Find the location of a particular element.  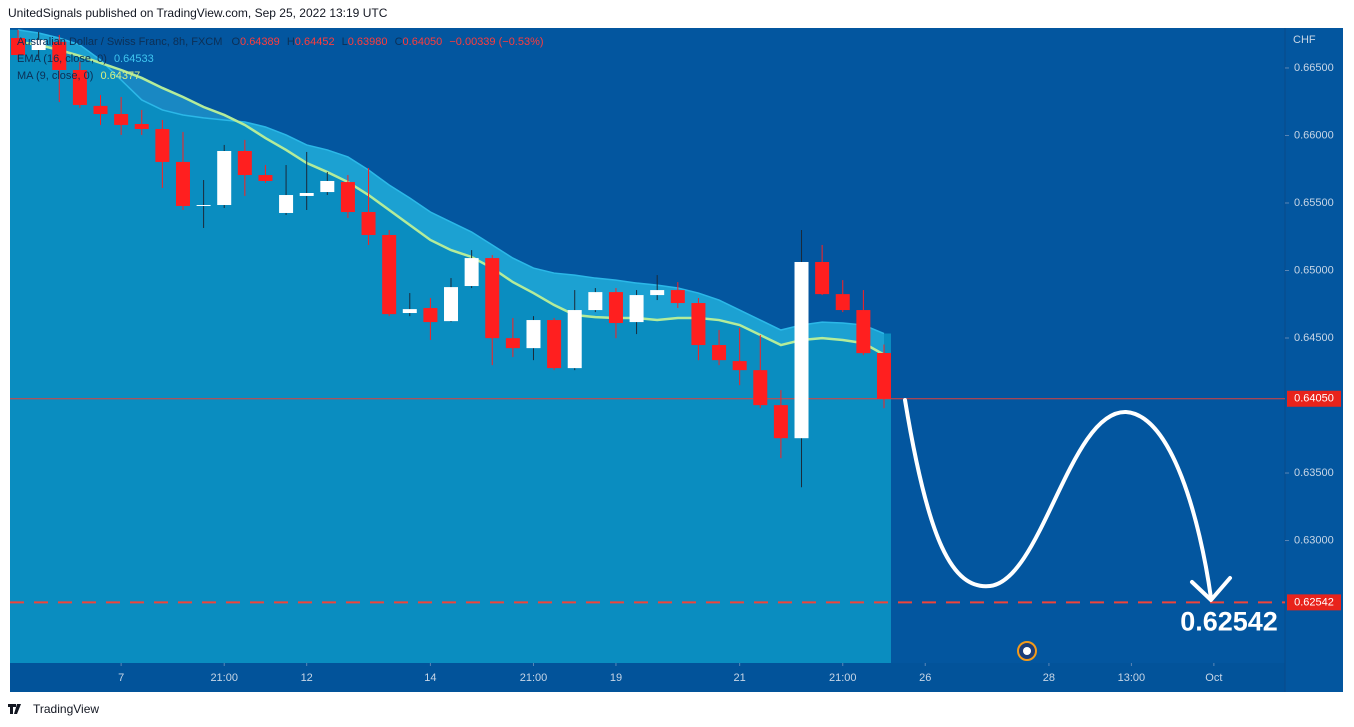

target-tag-label: 0.62542 is located at coordinates (1314, 602).